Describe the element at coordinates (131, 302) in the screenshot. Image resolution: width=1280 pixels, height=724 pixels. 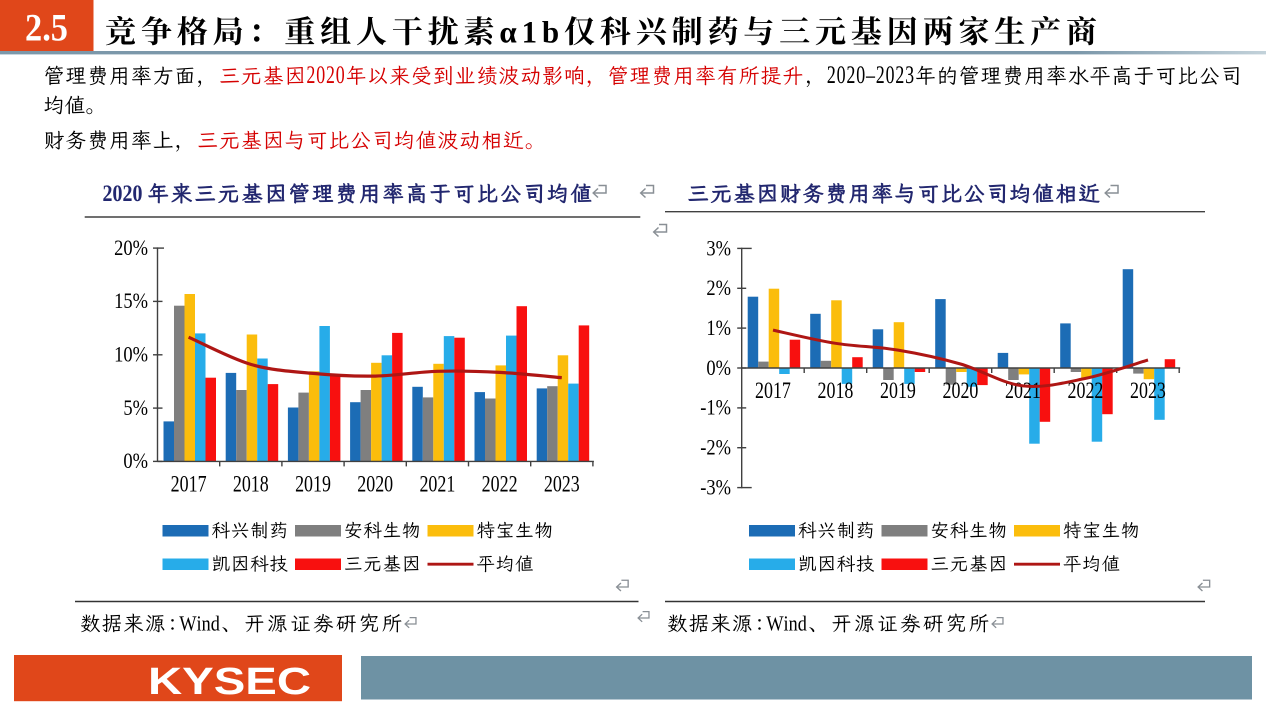
I see `svg-text: 15%` at that location.